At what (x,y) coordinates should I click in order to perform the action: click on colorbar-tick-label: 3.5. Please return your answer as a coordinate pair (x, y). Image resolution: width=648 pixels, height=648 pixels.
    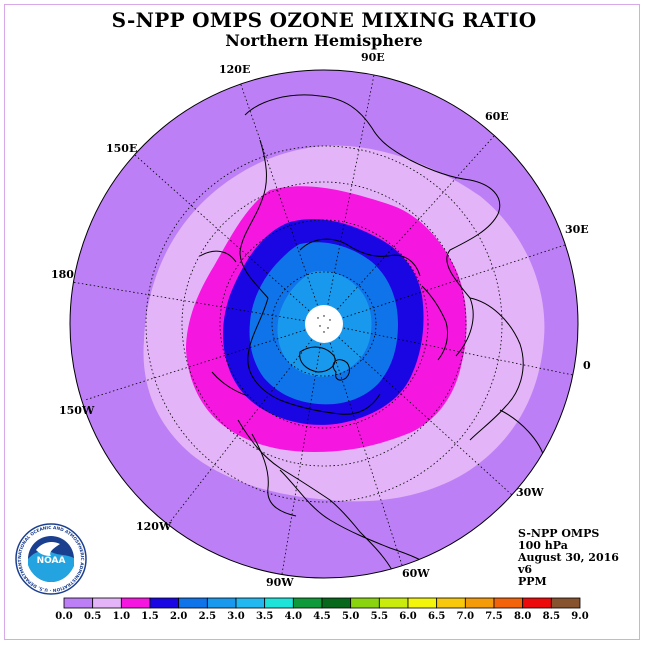
    Looking at the image, I should click on (264, 616).